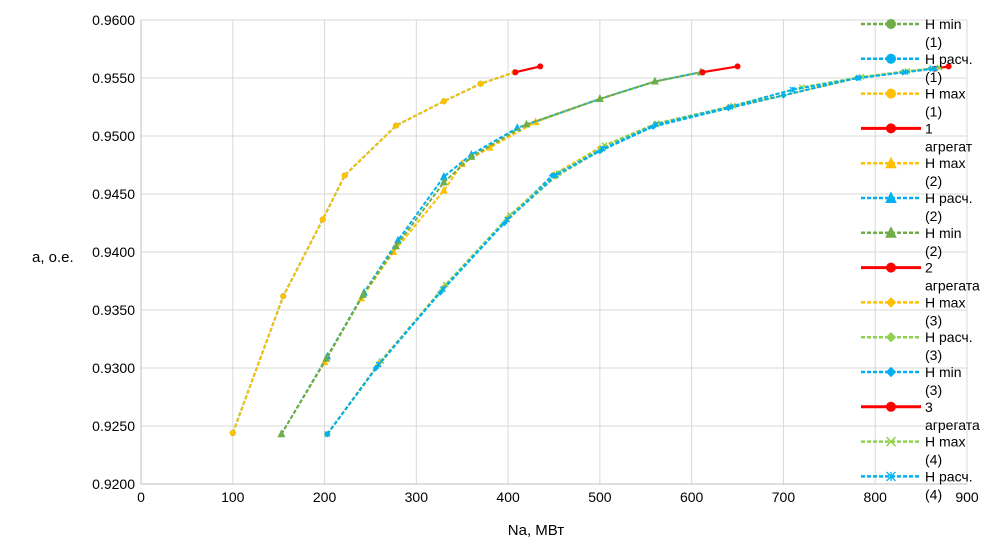 The width and height of the screenshot is (1000, 558). What do you see at coordinates (417, 497) in the screenshot?
I see `x-tick-label: 300` at bounding box center [417, 497].